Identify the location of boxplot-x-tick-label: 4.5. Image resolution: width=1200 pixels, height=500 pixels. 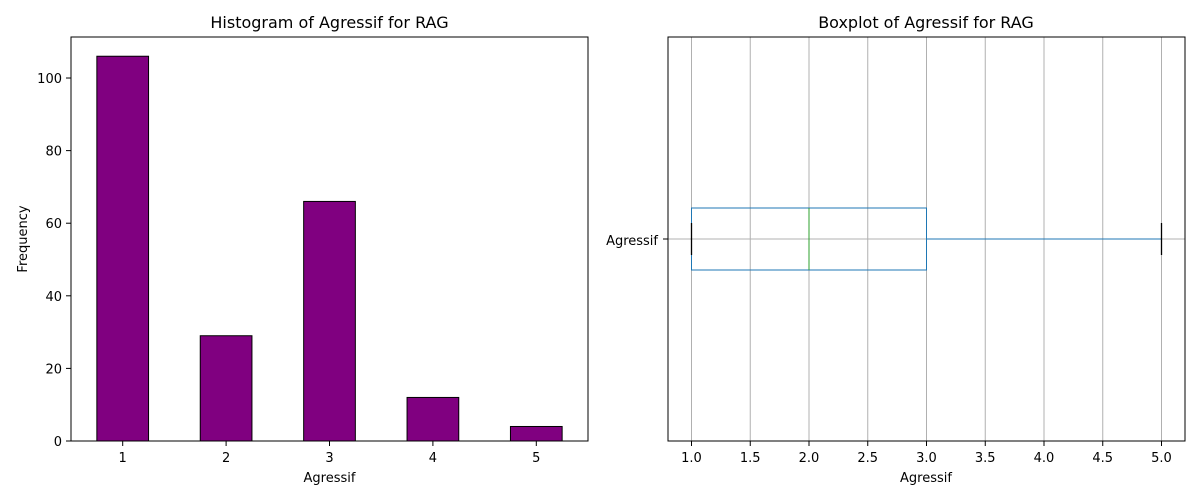
(1102, 458).